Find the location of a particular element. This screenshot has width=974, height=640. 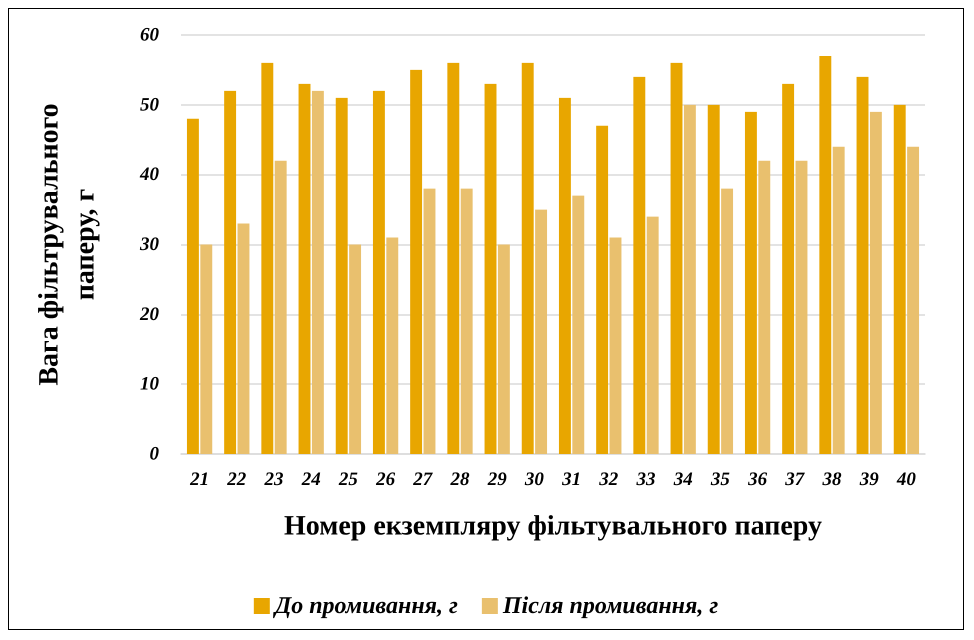

x-tick-label: 26 is located at coordinates (385, 479).